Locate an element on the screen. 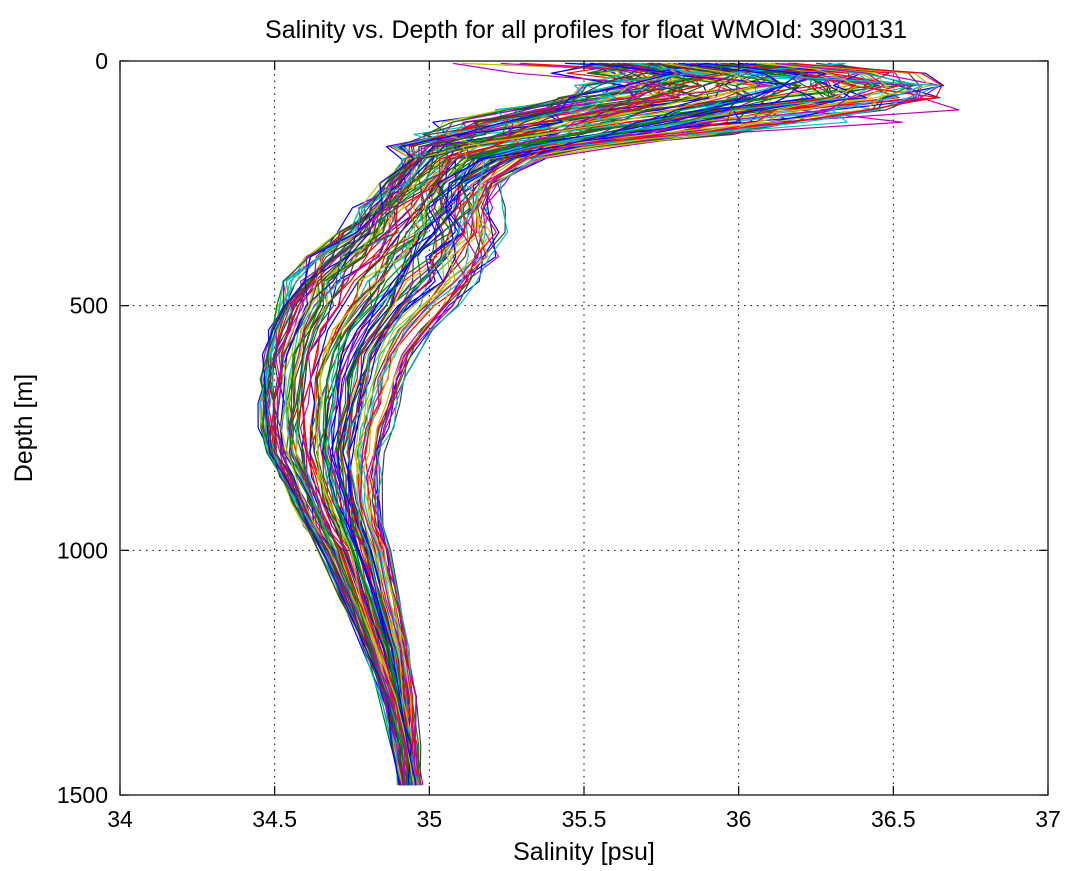  y-axis-title: Depth [m] is located at coordinates (24, 428).